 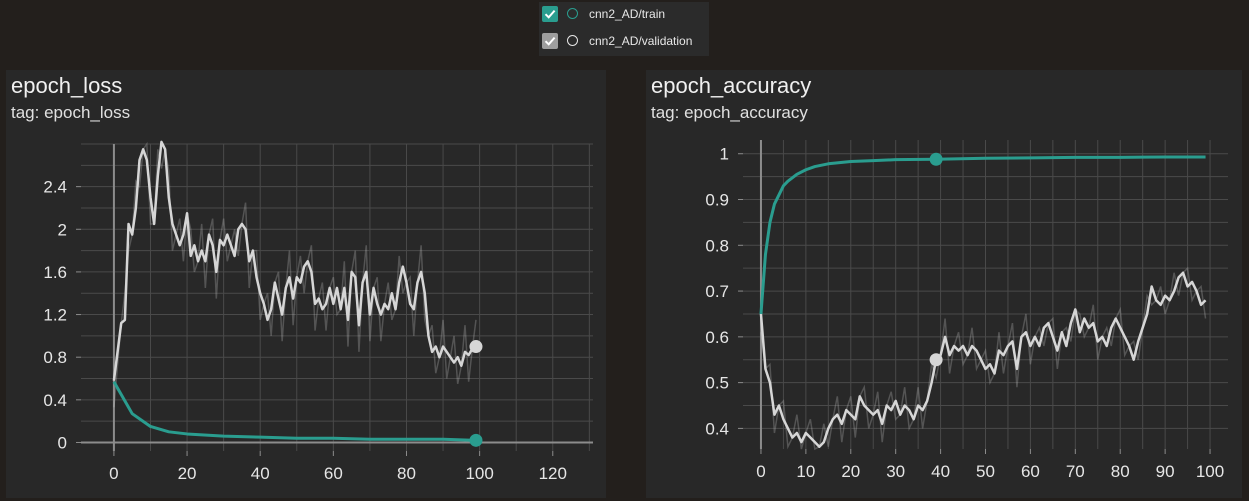 What do you see at coordinates (724, 154) in the screenshot?
I see `y-tick-label: 1` at bounding box center [724, 154].